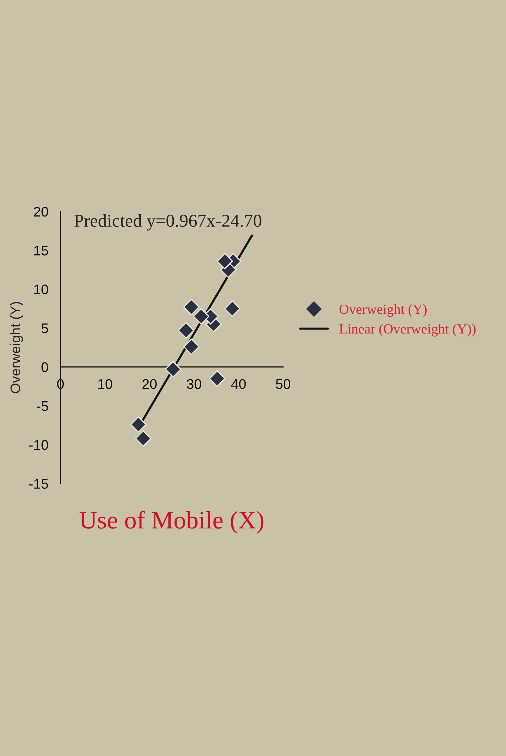 Image resolution: width=506 pixels, height=756 pixels. I want to click on y-axis-title: Overweight (Y), so click(17, 348).